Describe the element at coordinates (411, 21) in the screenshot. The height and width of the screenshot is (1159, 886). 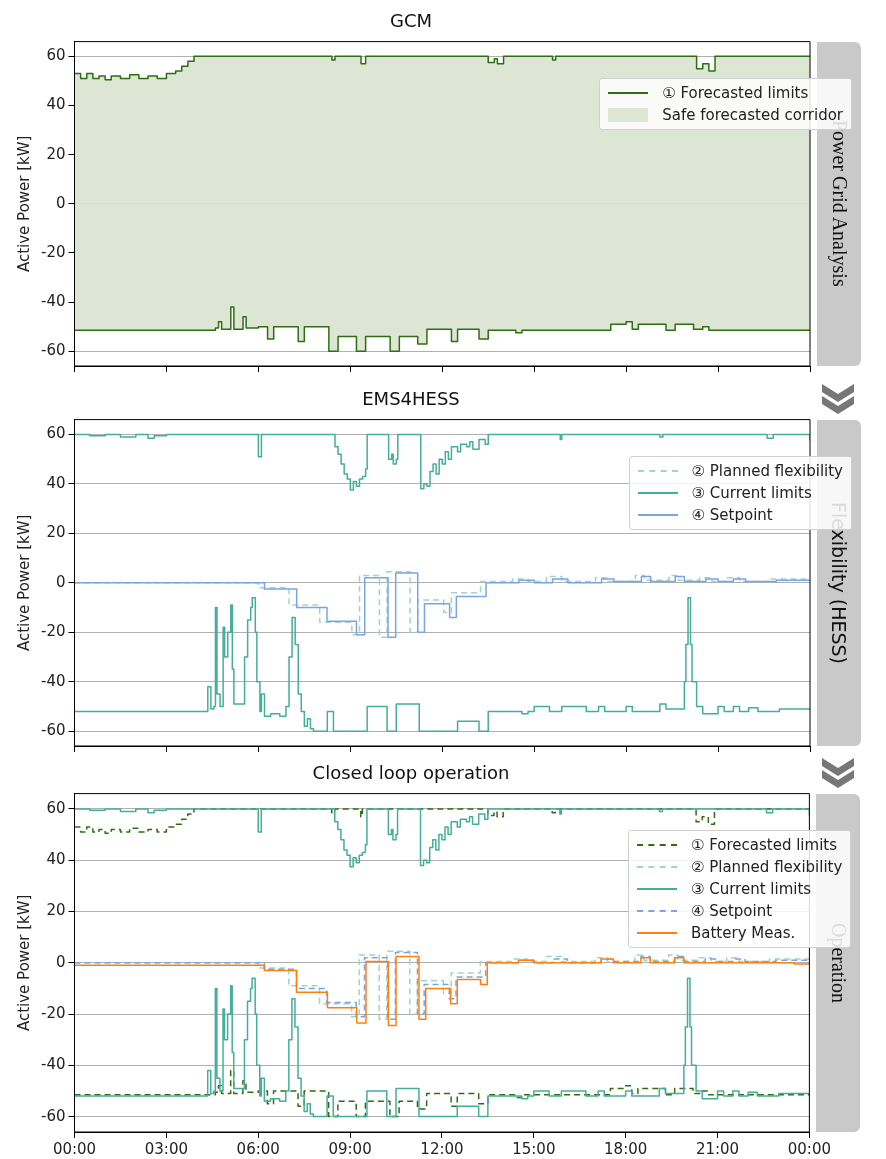
I see `chart-title: GCM` at that location.